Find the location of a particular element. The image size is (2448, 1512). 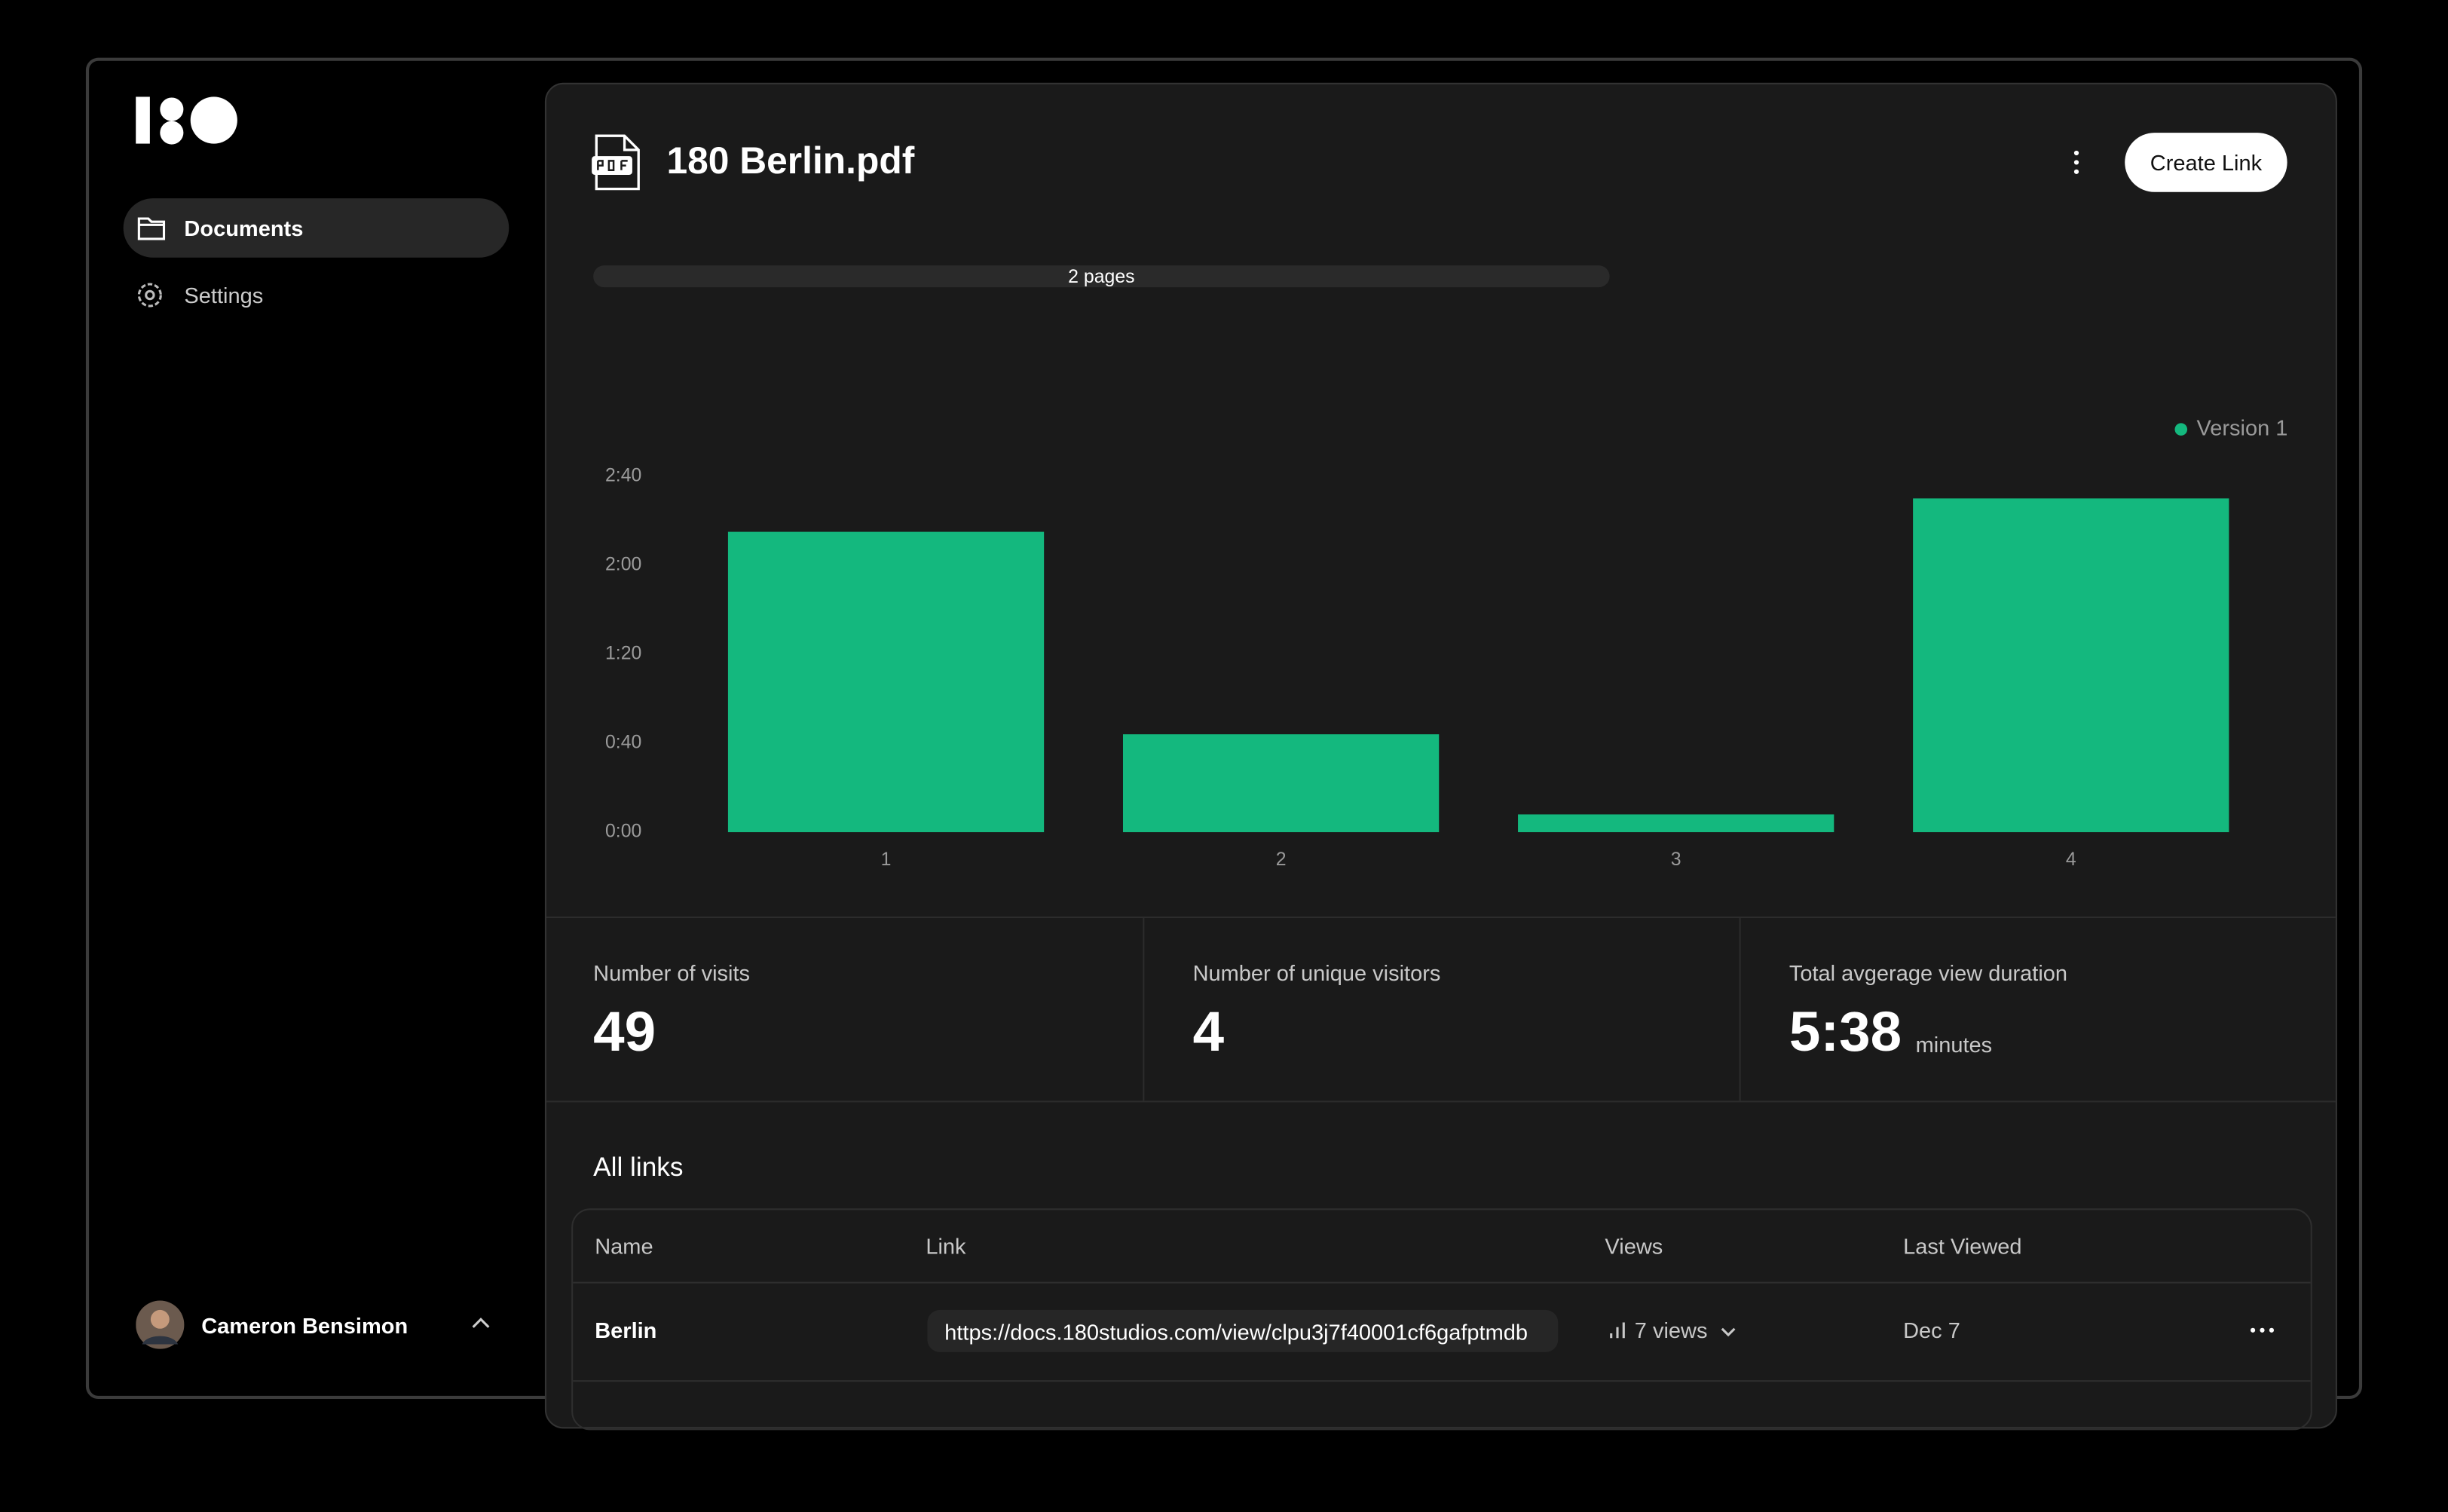

y-tick-label: 0:00 is located at coordinates (623, 832).